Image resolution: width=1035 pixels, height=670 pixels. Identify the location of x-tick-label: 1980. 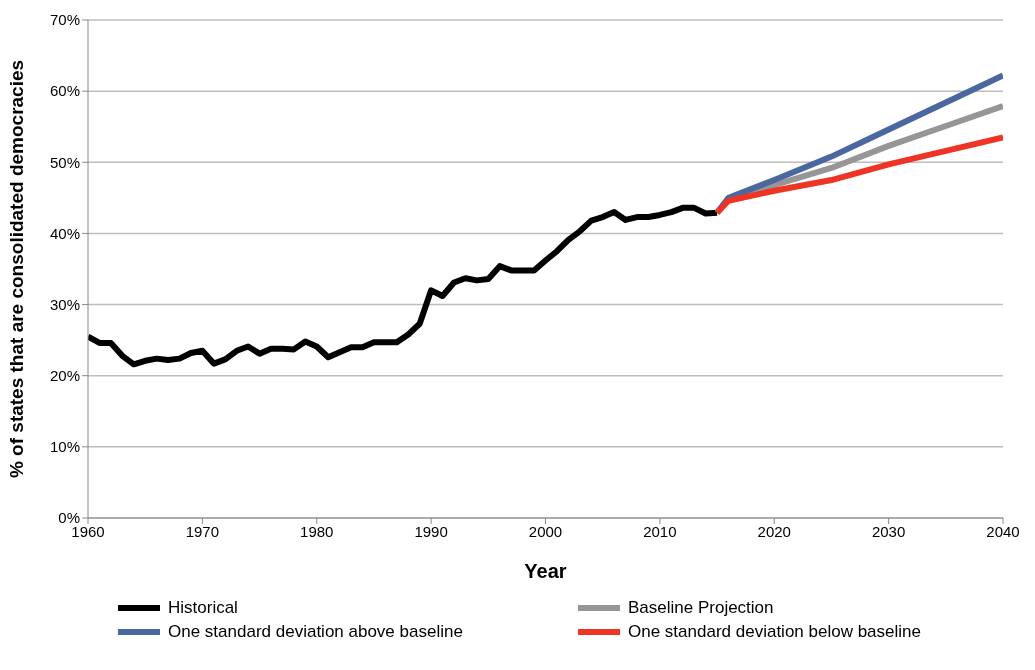
(317, 531).